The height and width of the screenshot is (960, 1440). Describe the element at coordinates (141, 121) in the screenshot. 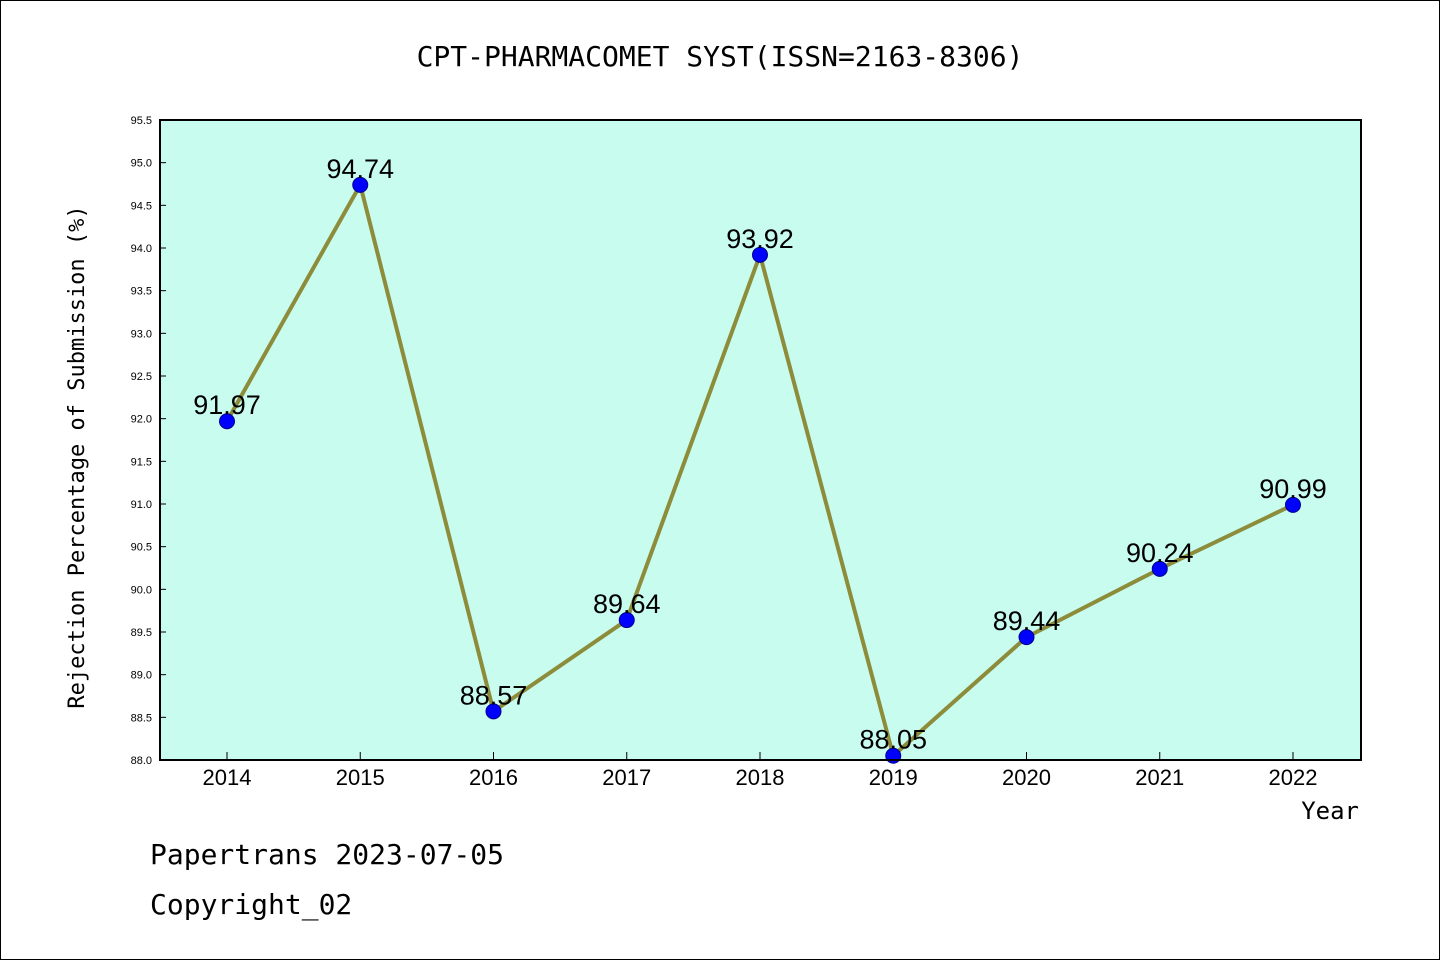

I see `y-tick-label: 95.5` at that location.